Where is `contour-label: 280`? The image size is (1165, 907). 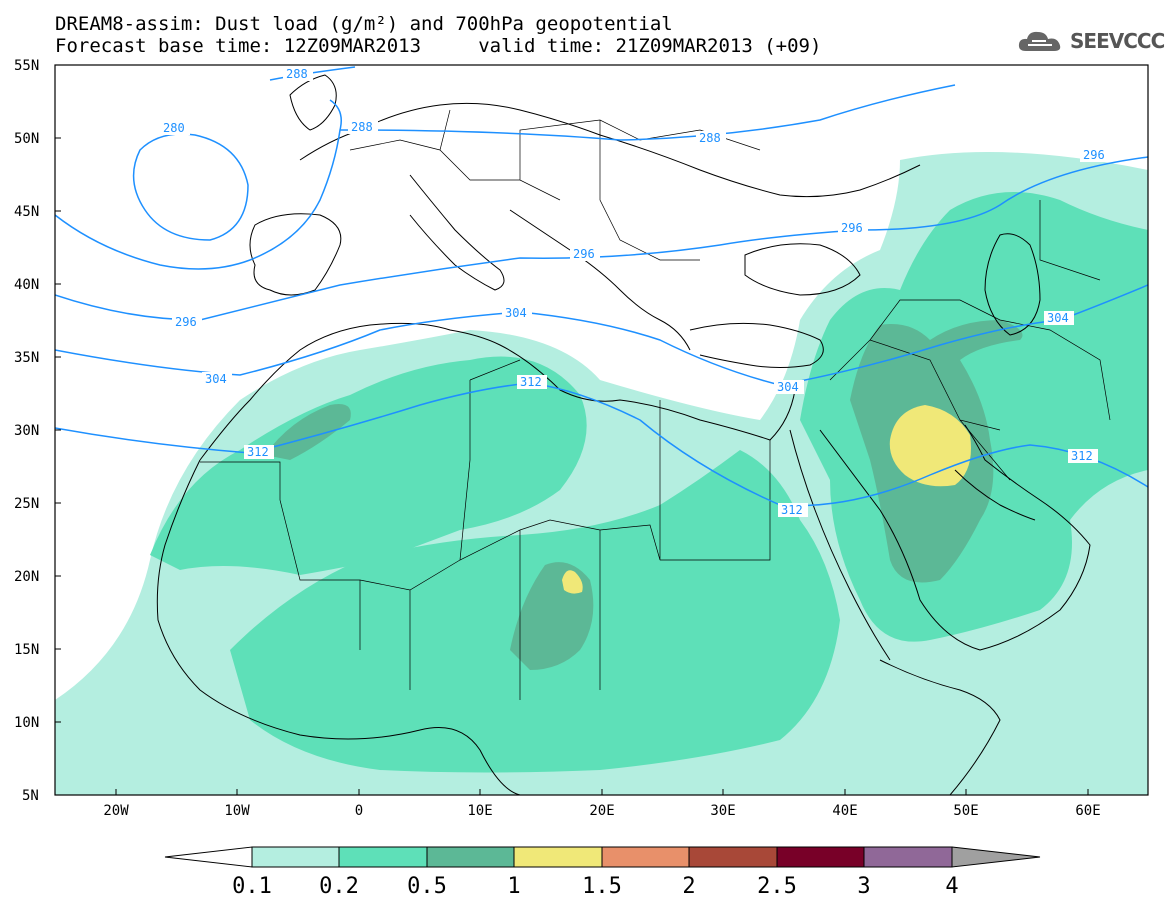 contour-label: 280 is located at coordinates (175, 128).